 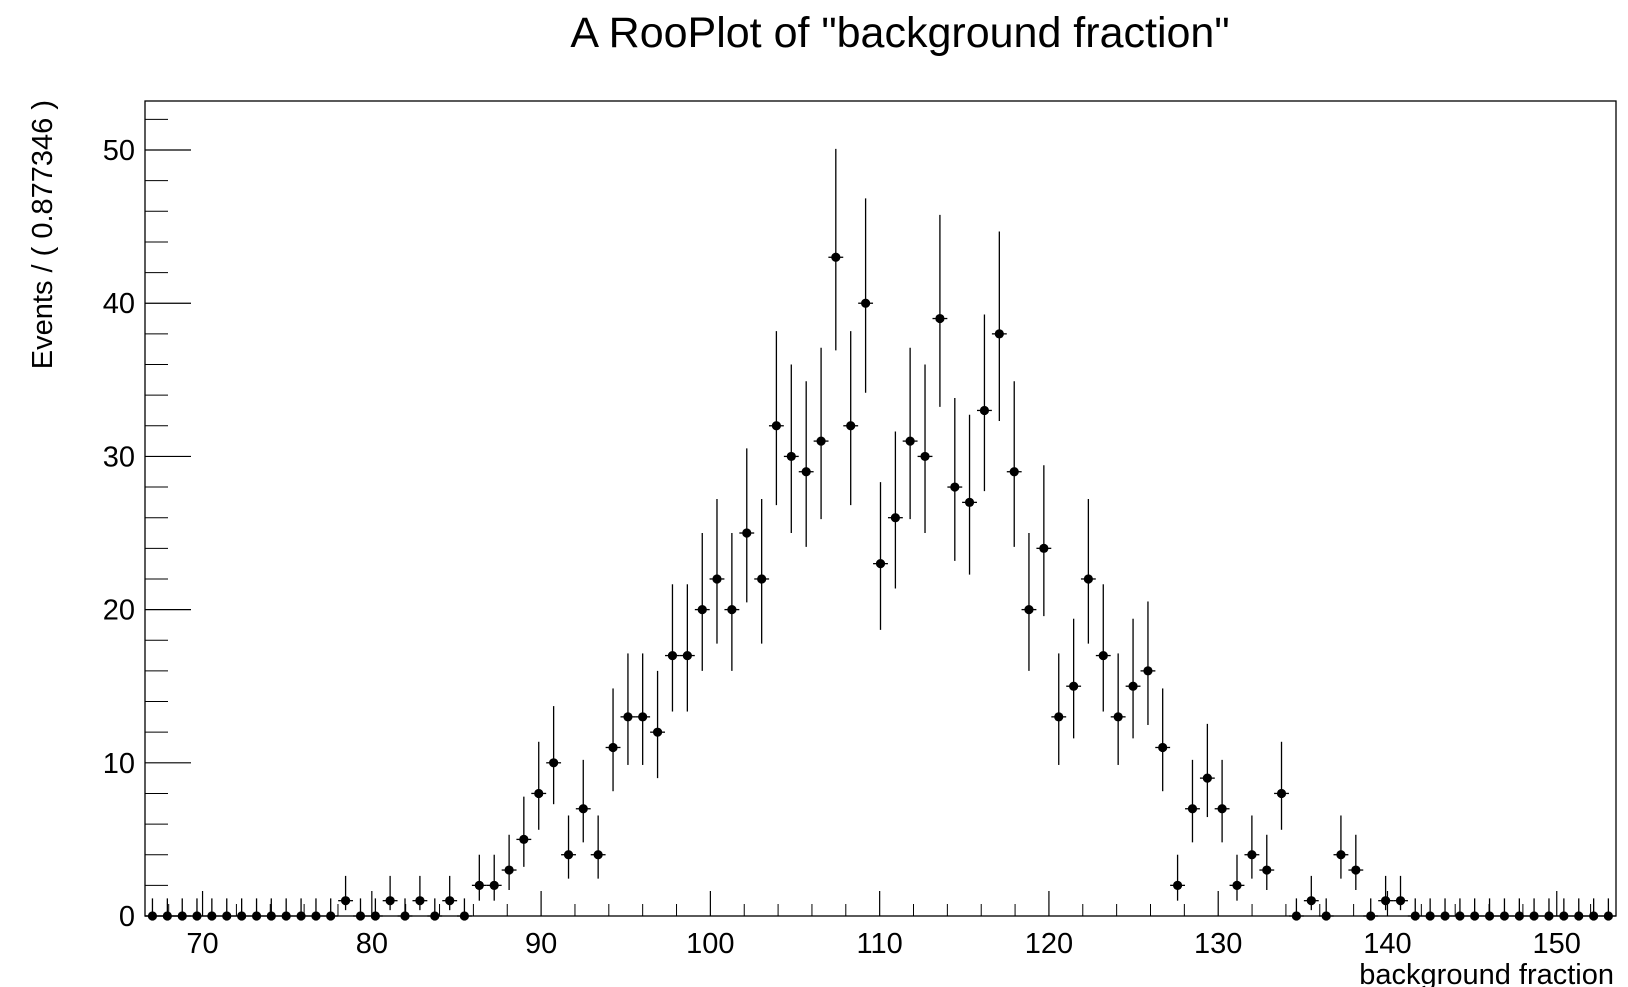 I want to click on y-tick-label: 0, so click(x=127, y=917).